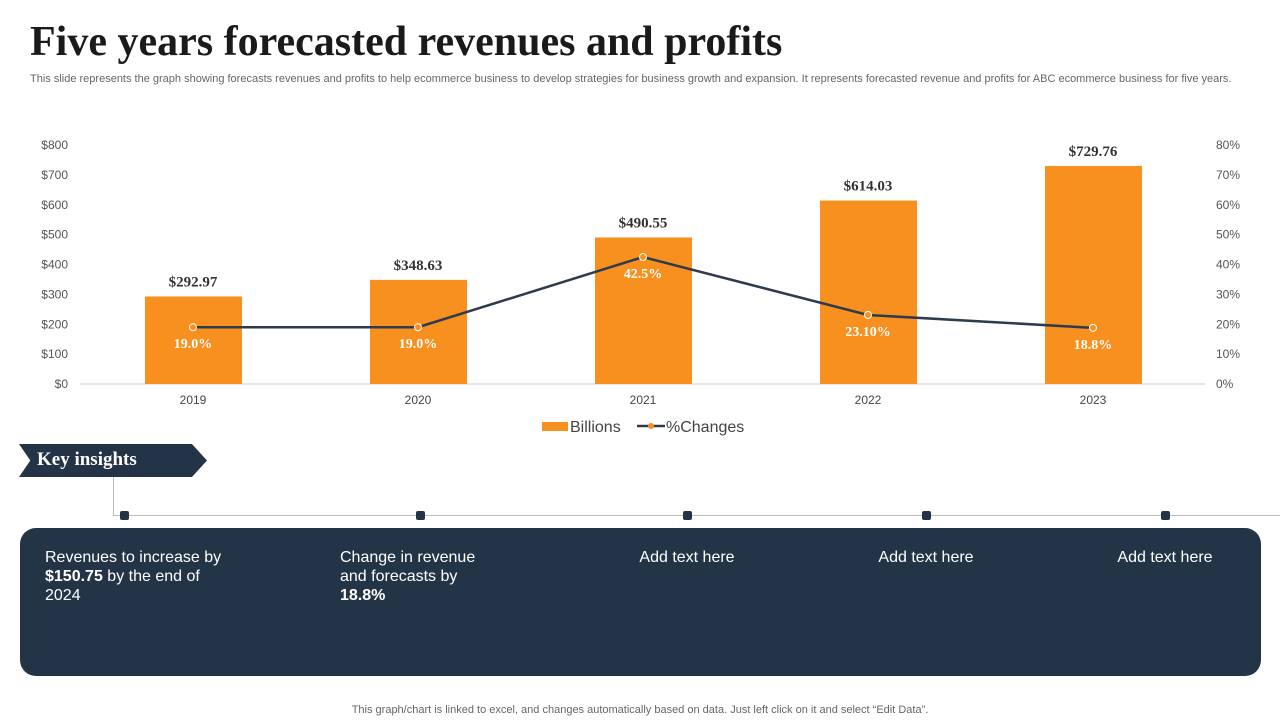 Image resolution: width=1280 pixels, height=720 pixels. I want to click on y2-tick-label: 10%, so click(1228, 354).